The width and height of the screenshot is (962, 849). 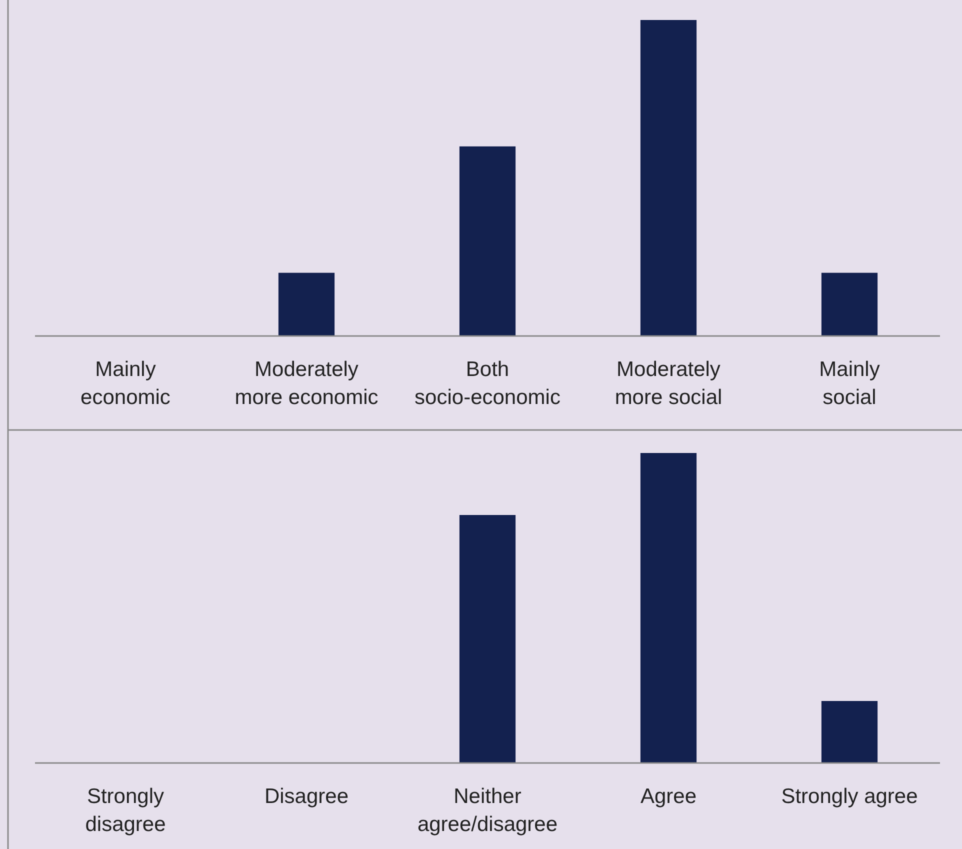 What do you see at coordinates (849, 383) in the screenshot?
I see `x-tick-label: Mainly social` at bounding box center [849, 383].